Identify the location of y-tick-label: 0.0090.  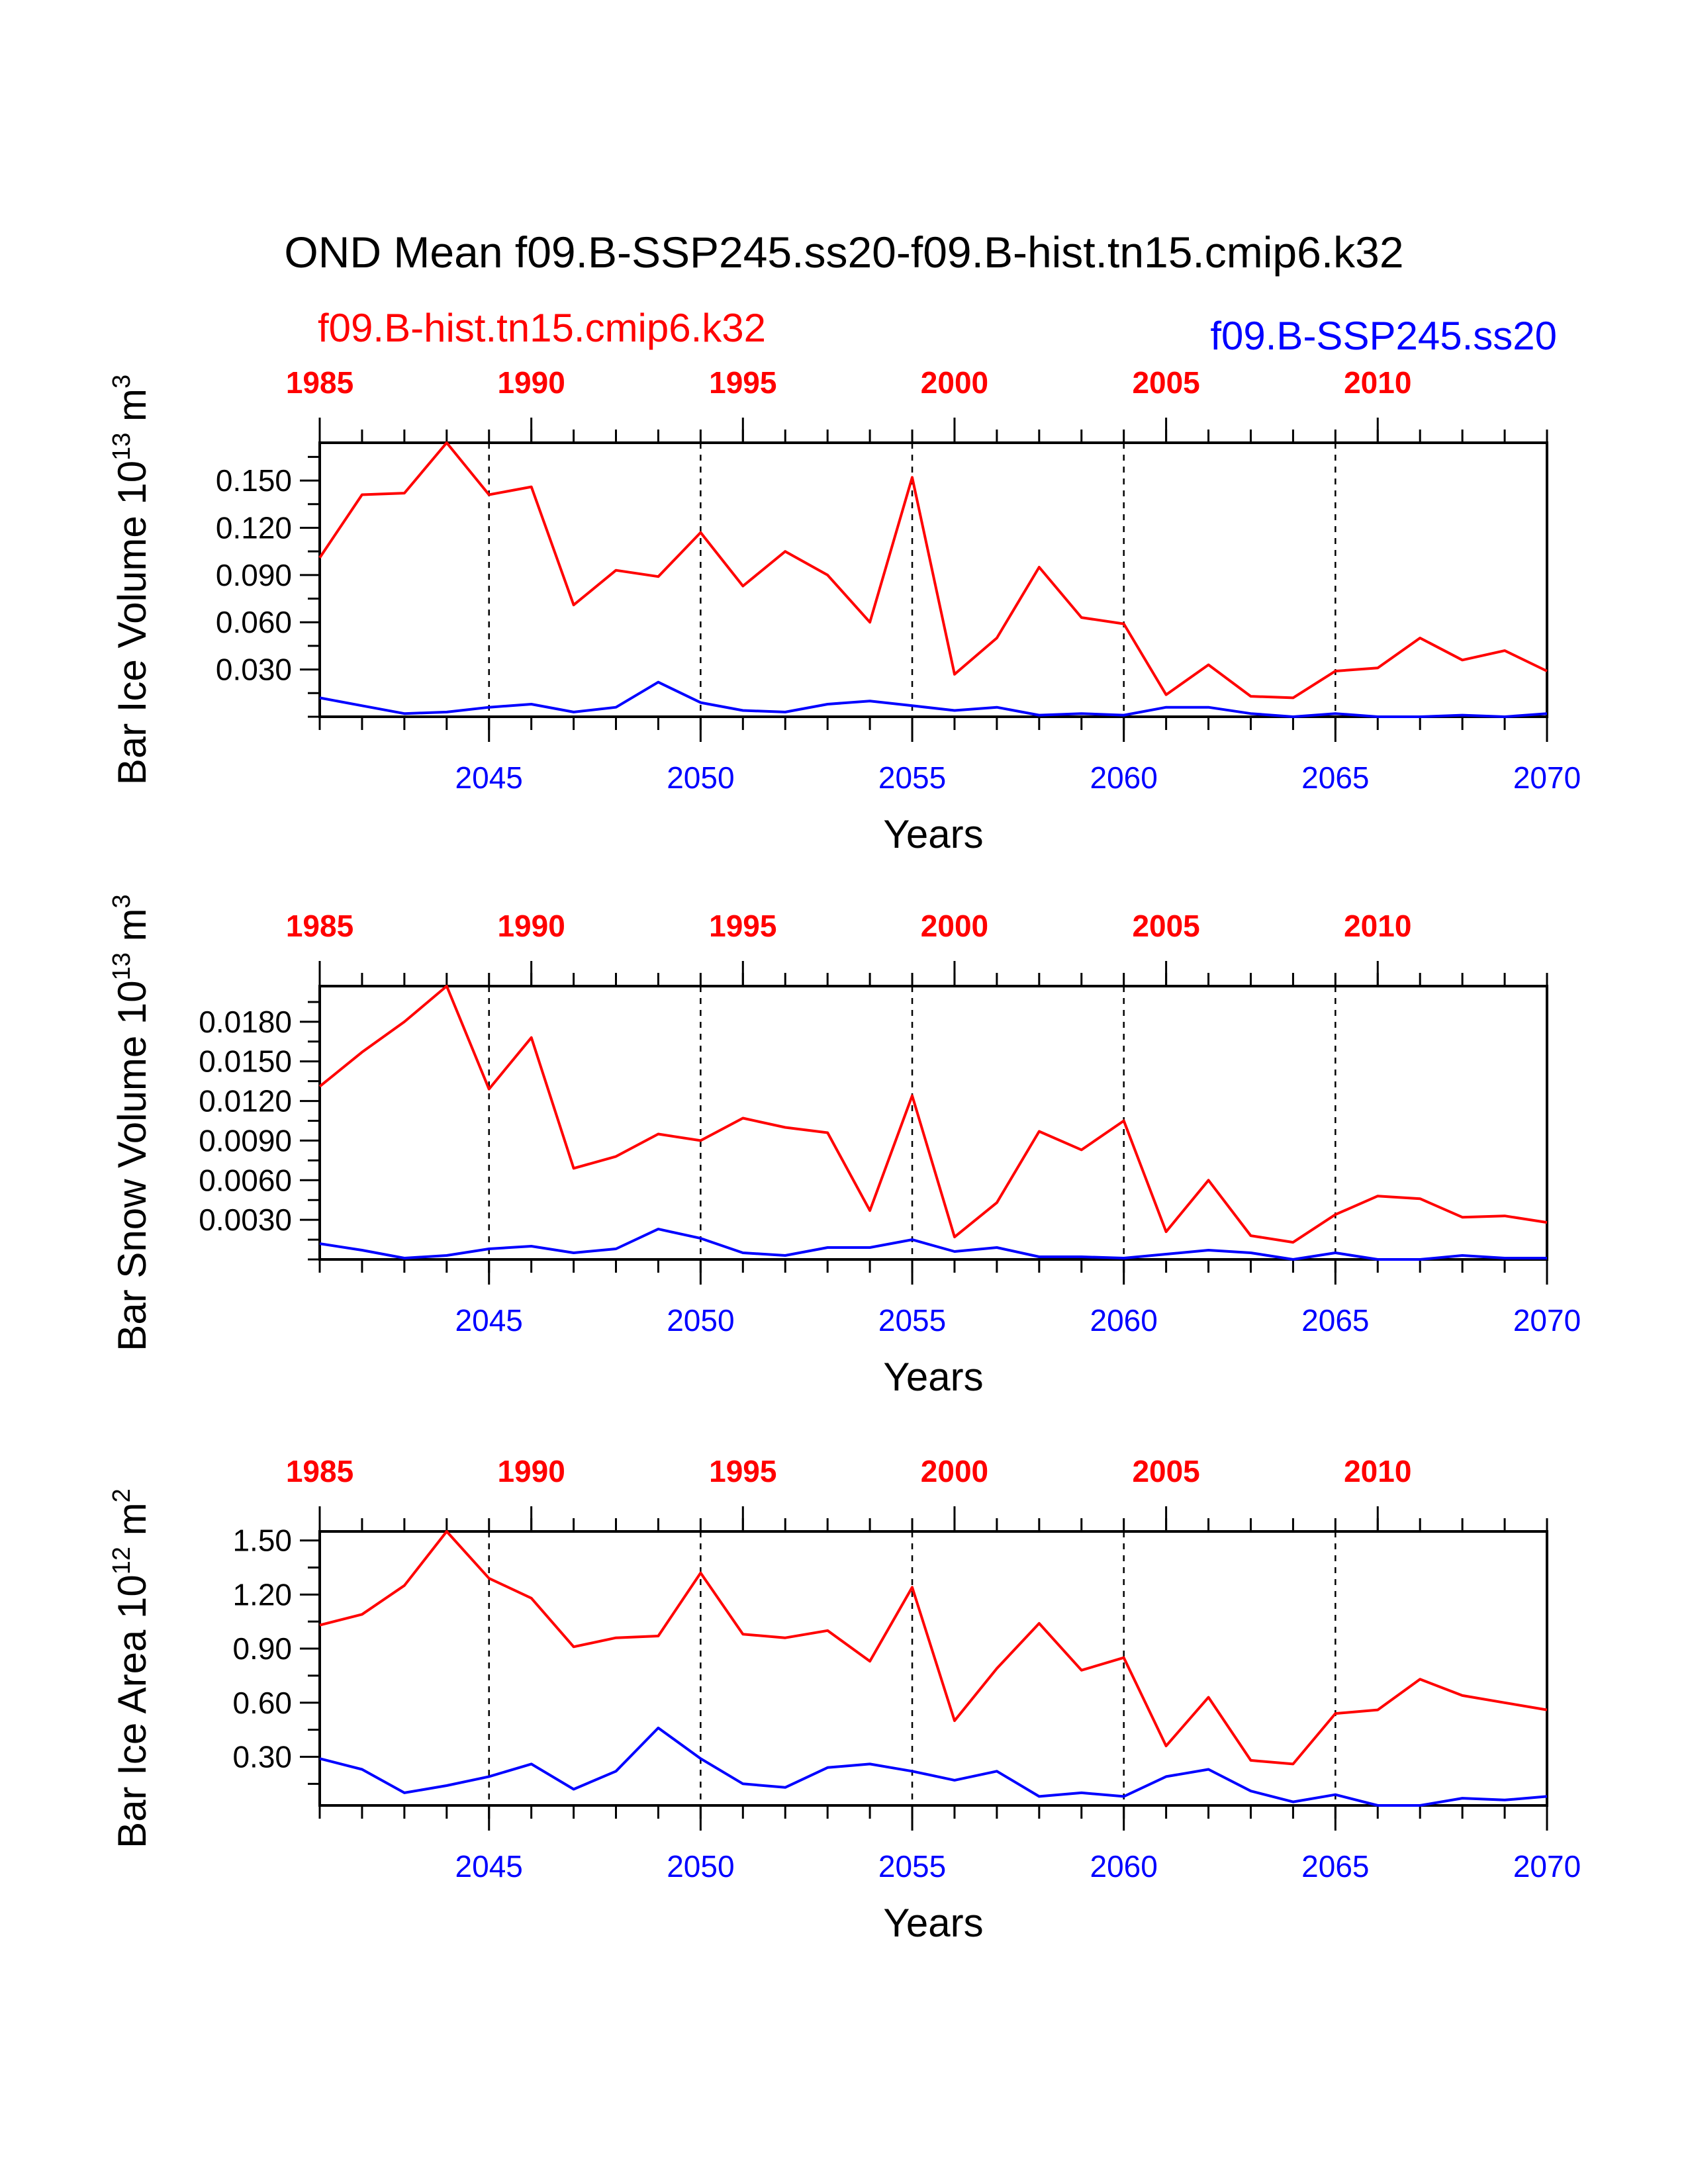
(245, 1140).